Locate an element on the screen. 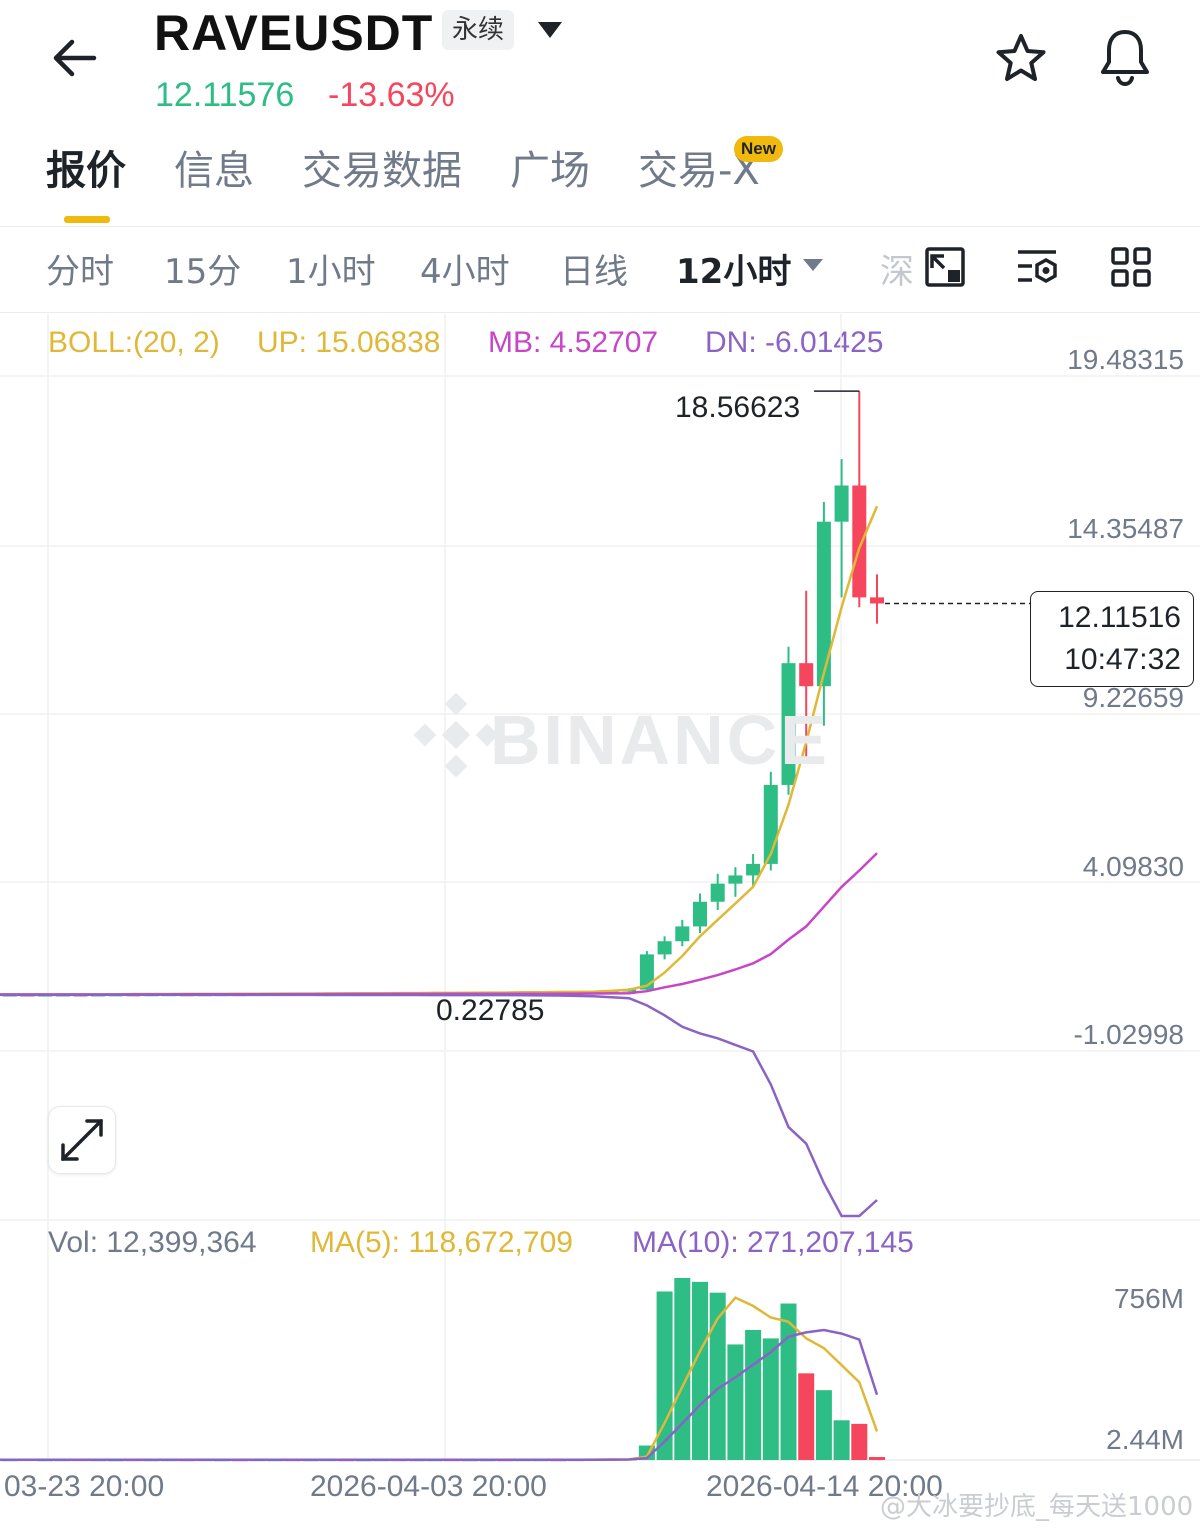 This screenshot has height=1528, width=1200. star-icon is located at coordinates (1021, 59).